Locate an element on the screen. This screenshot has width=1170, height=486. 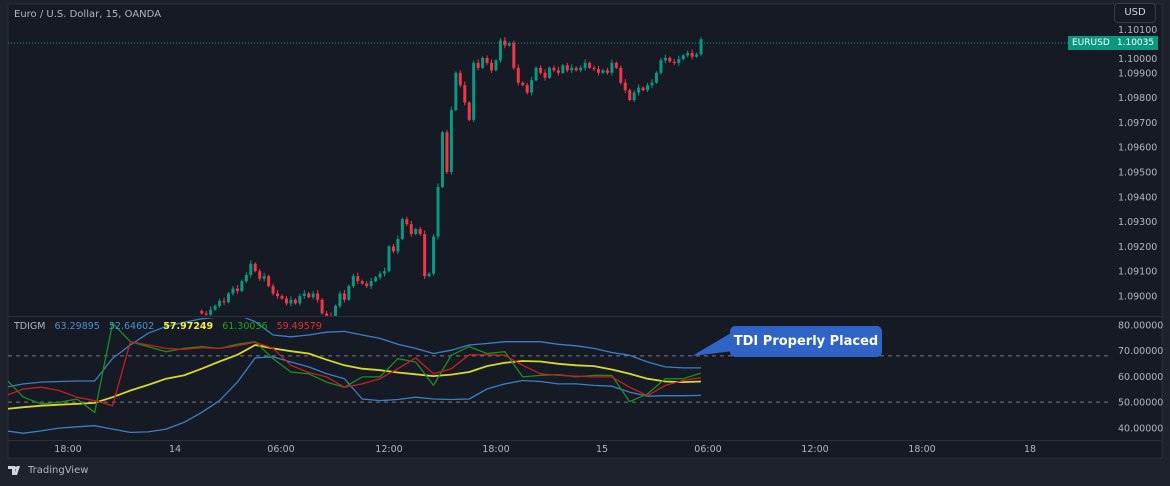
tradingview-logo: TradingView is located at coordinates (48, 470).